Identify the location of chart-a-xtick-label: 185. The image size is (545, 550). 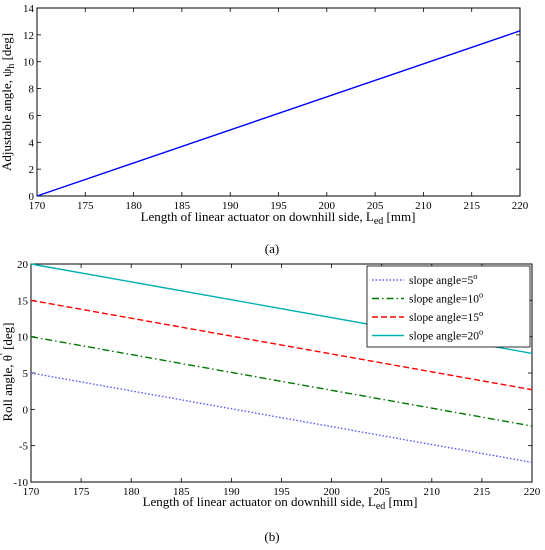
(182, 206).